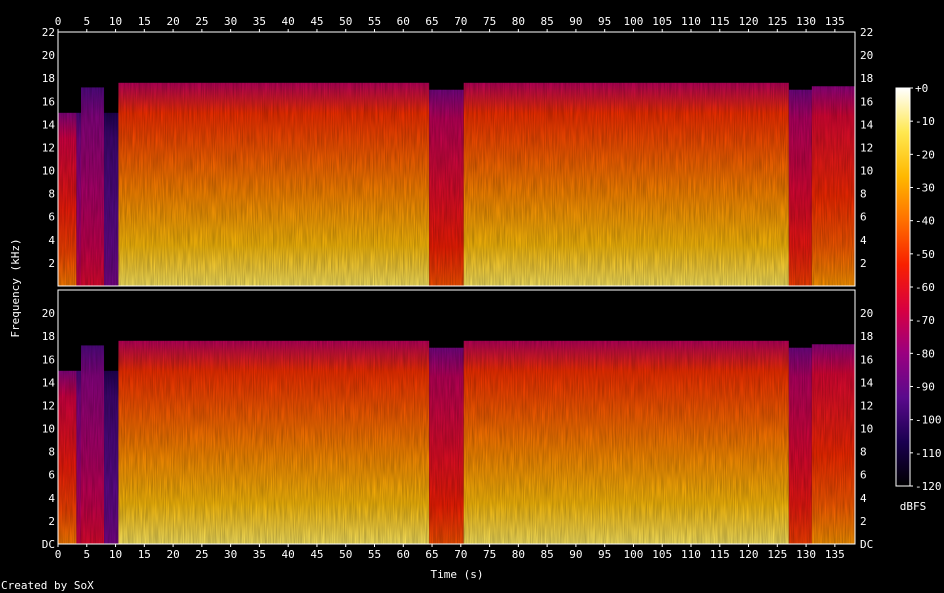 This screenshot has height=593, width=944. I want to click on y-tick-label-left: 12, so click(48, 405).